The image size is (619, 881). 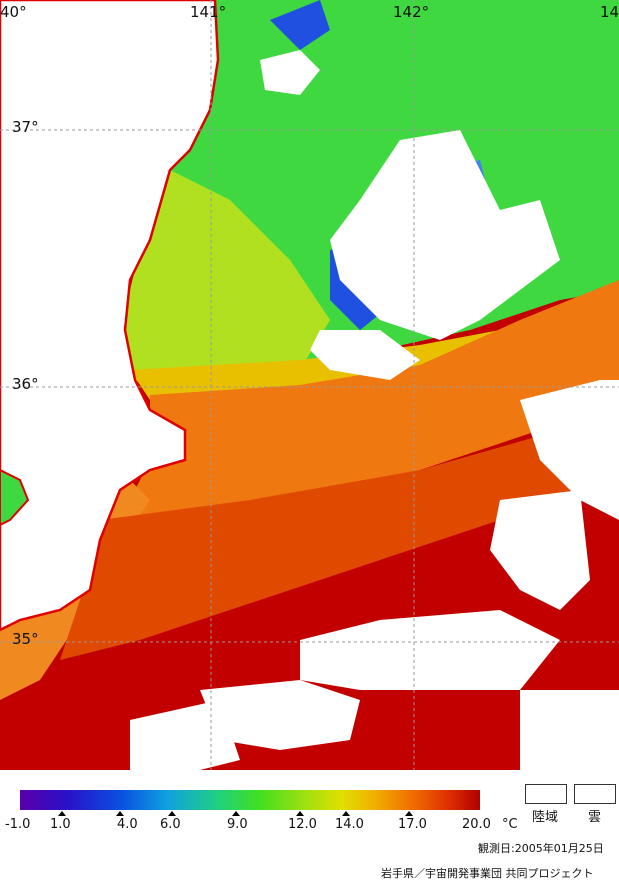 What do you see at coordinates (487, 873) in the screenshot?
I see `credit-text: 岩手県／宇宙開発事業団 共同プロジェクト` at bounding box center [487, 873].